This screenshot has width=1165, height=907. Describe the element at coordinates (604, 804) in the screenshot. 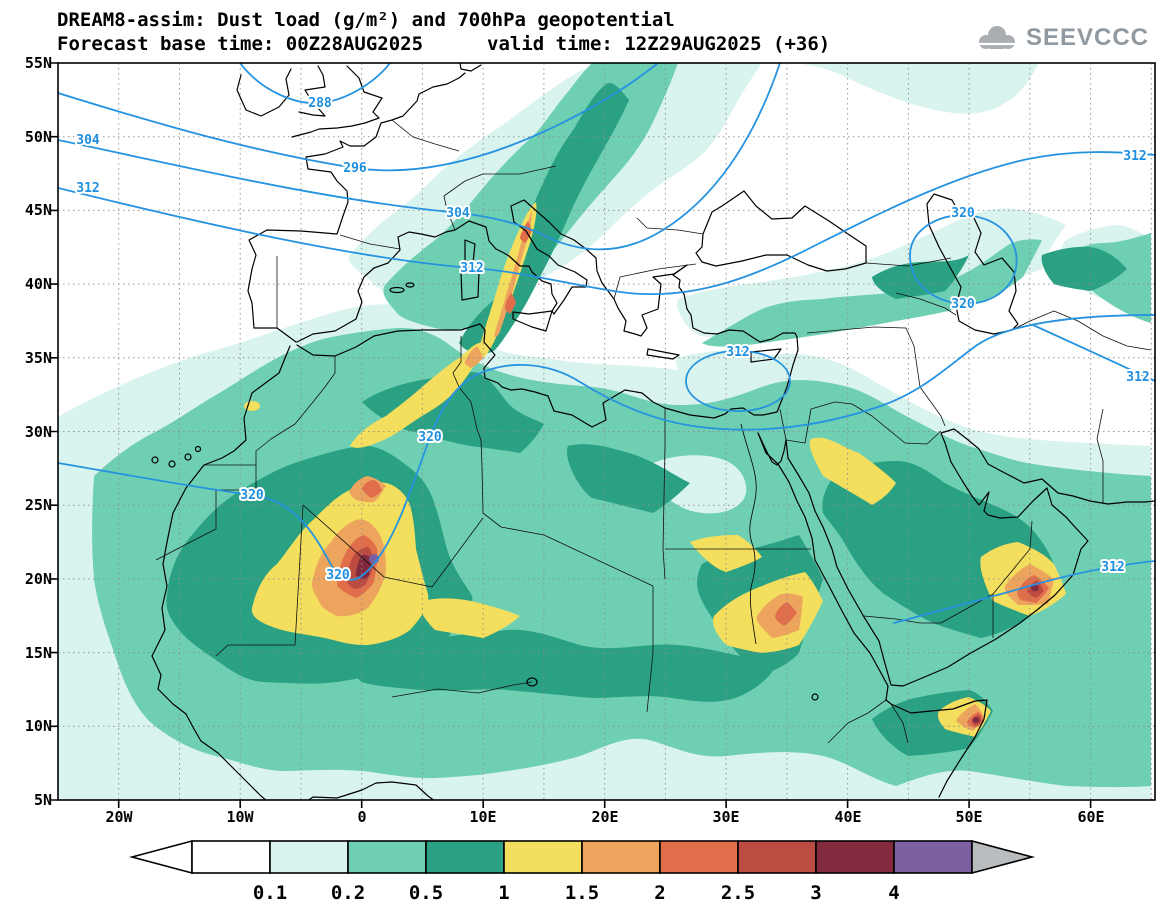

I see `x-axis-ticks` at that location.